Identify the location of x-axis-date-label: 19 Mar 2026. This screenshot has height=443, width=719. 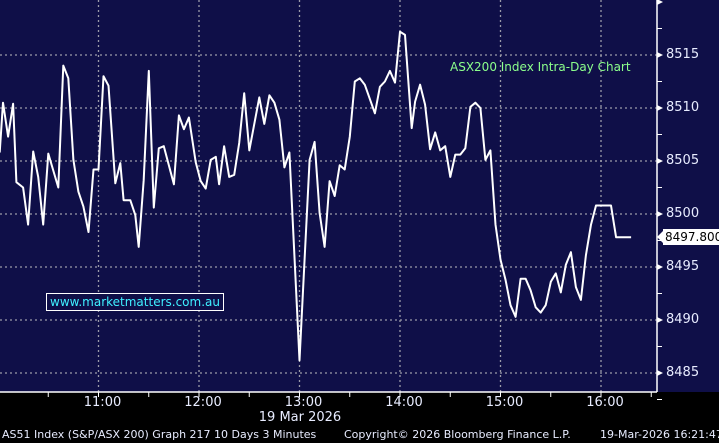
(300, 417).